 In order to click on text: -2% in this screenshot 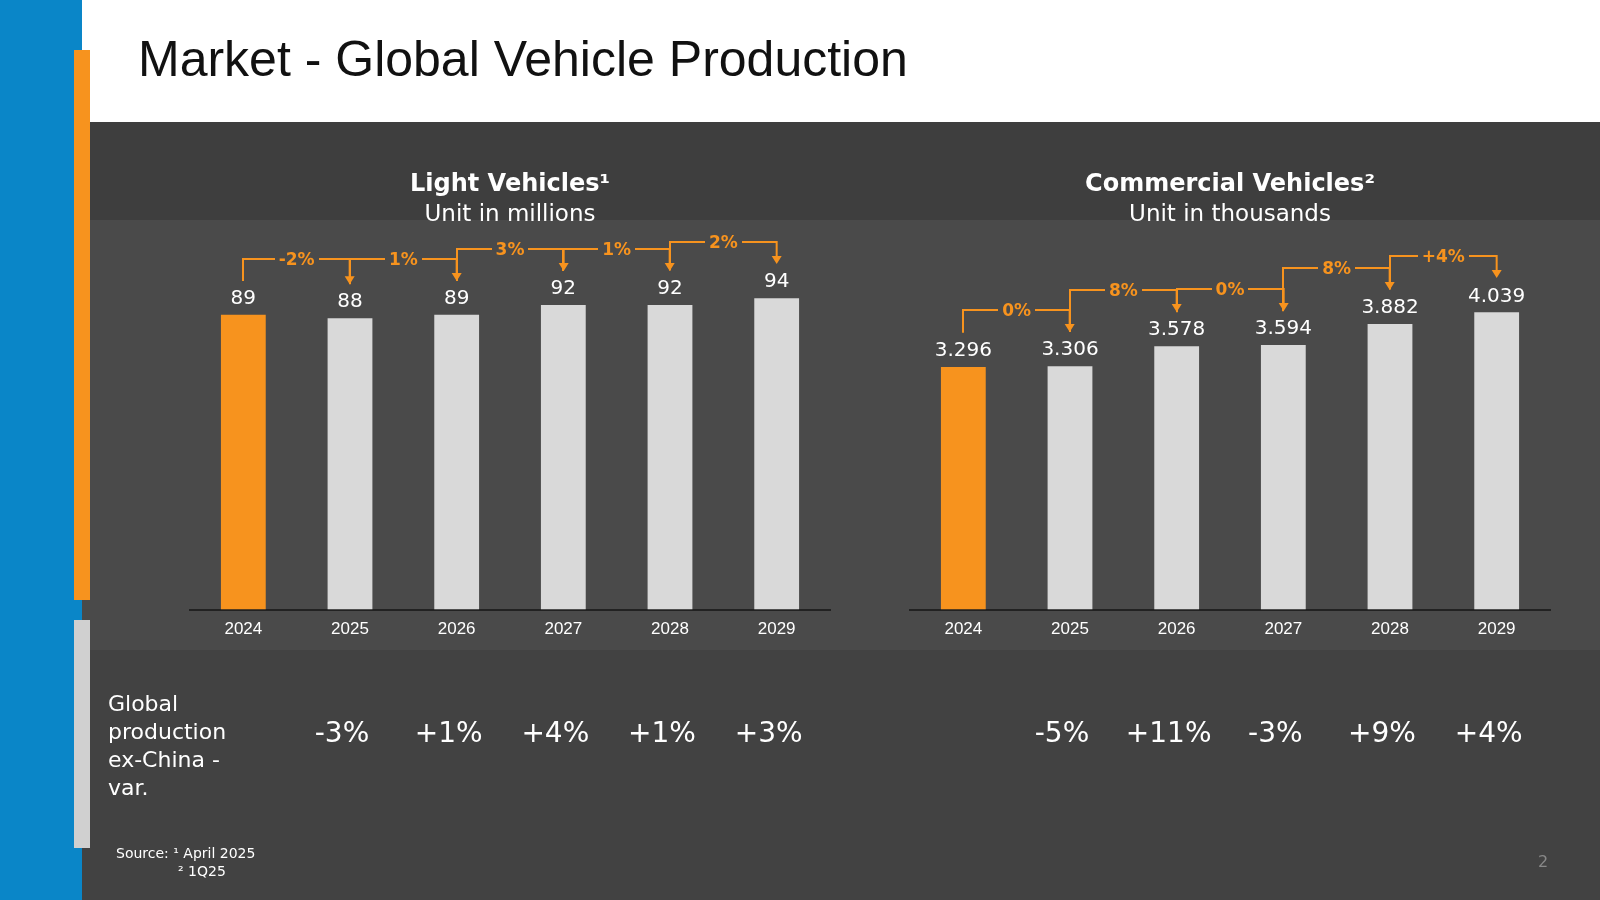, I will do `click(296, 258)`.